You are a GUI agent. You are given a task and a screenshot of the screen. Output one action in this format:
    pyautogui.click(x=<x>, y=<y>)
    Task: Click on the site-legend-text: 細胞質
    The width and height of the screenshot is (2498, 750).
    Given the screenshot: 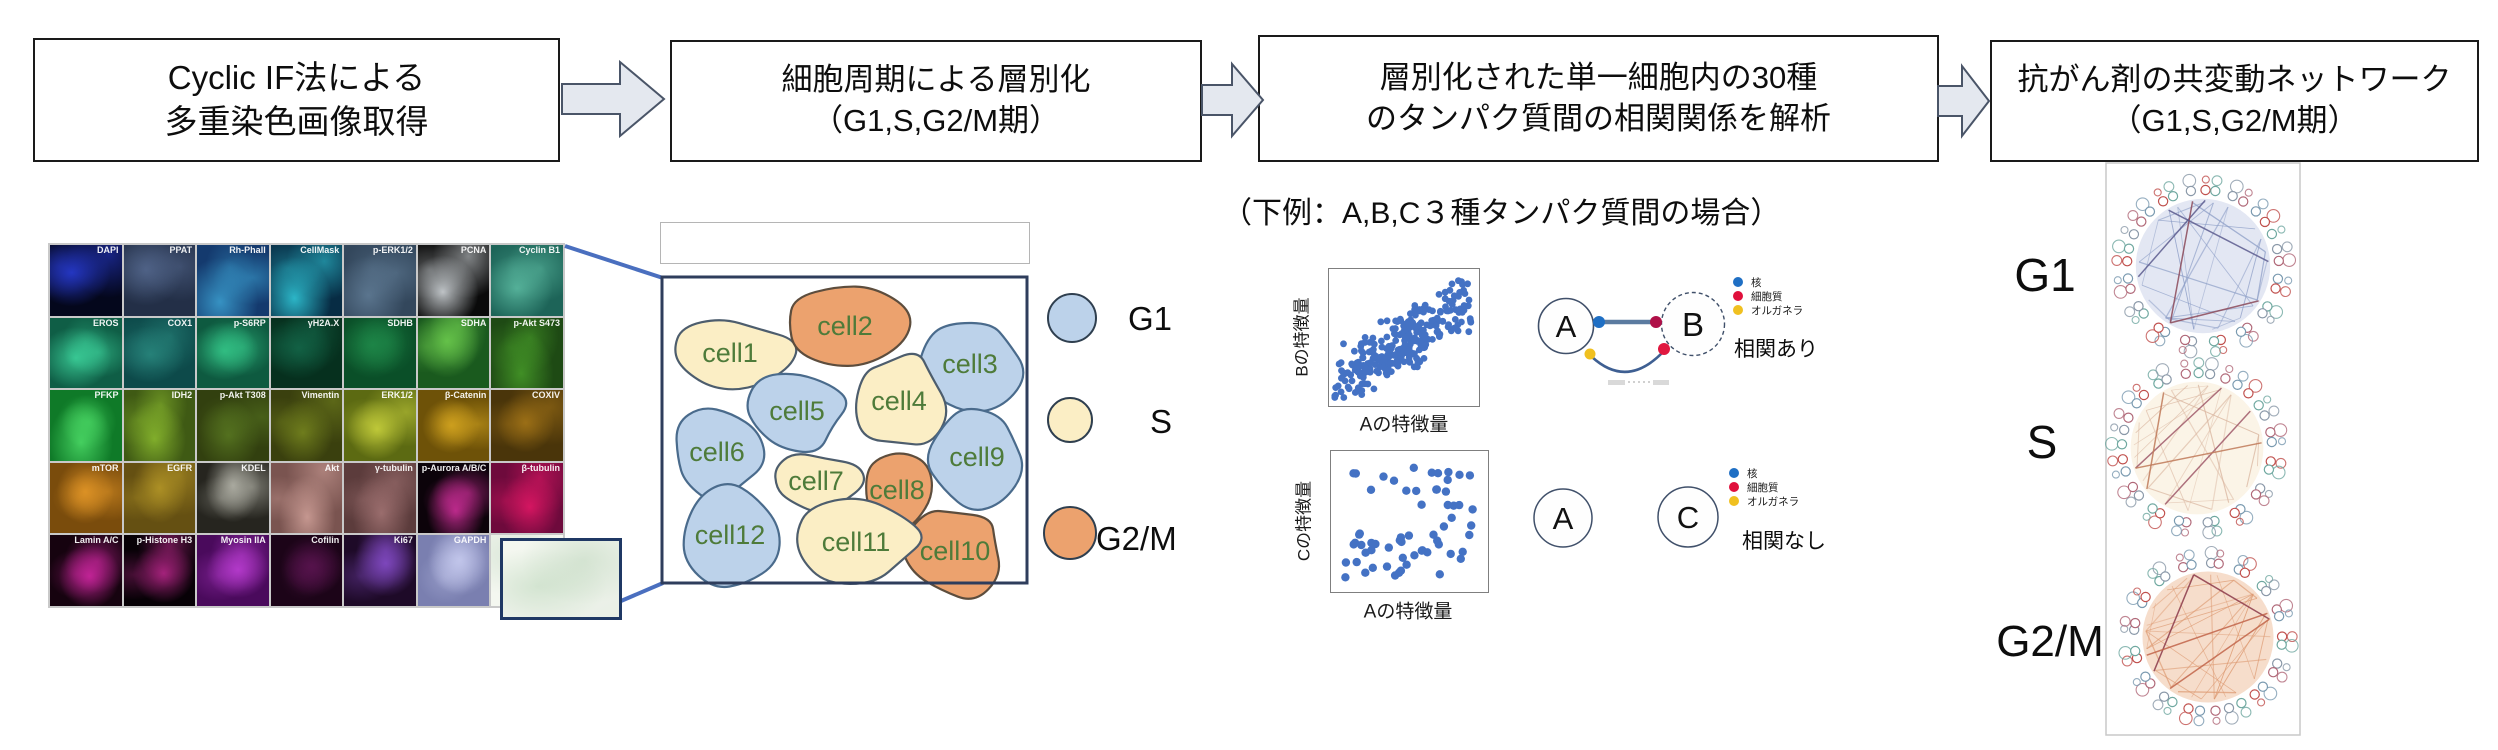 What is the action you would take?
    pyautogui.click(x=1763, y=487)
    